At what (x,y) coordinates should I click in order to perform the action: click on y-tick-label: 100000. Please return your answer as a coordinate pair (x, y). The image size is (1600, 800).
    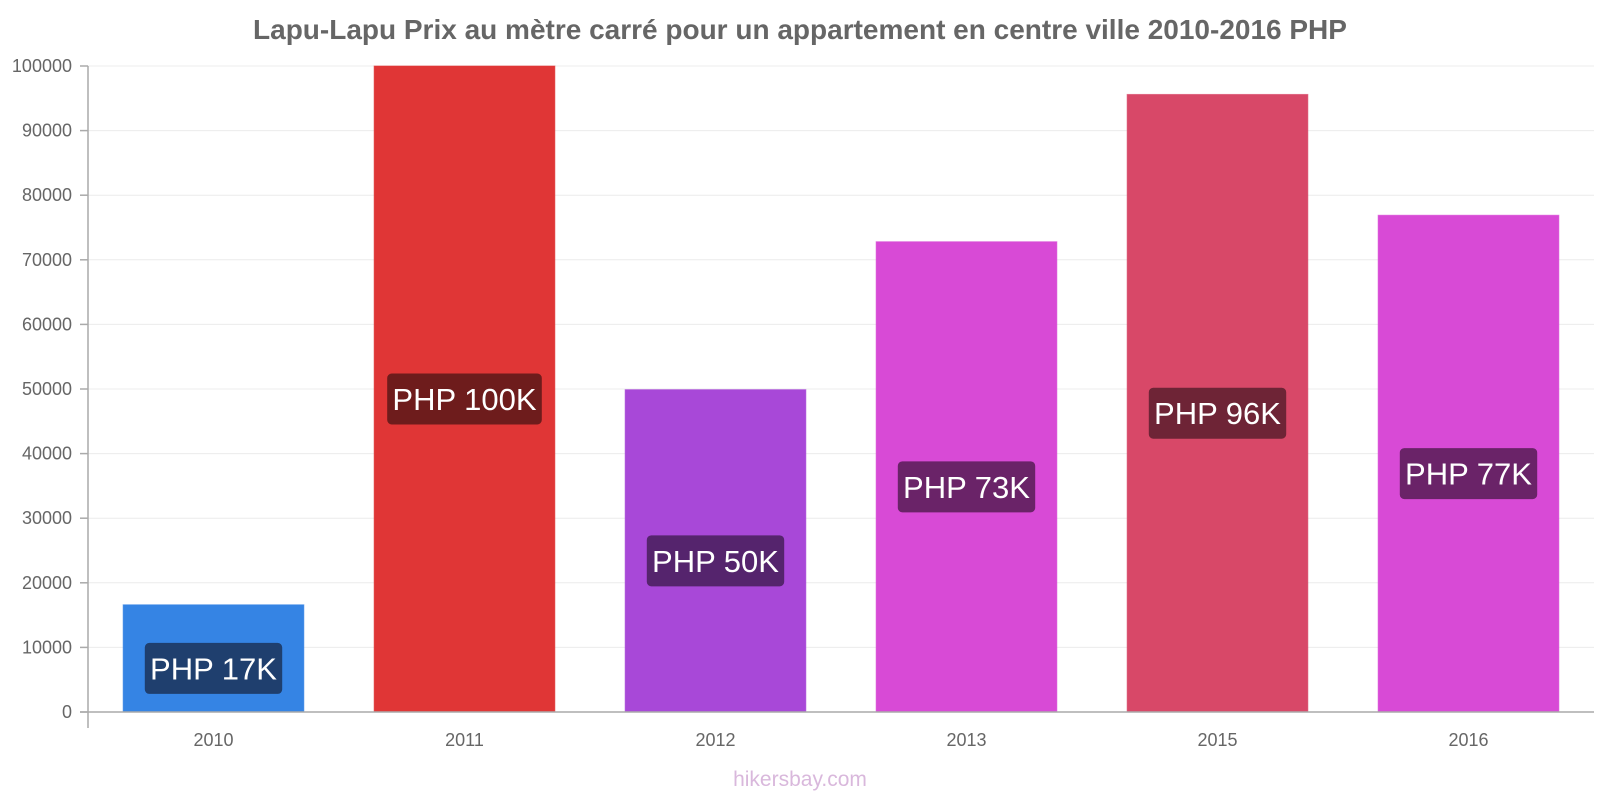
    Looking at the image, I should click on (42, 66).